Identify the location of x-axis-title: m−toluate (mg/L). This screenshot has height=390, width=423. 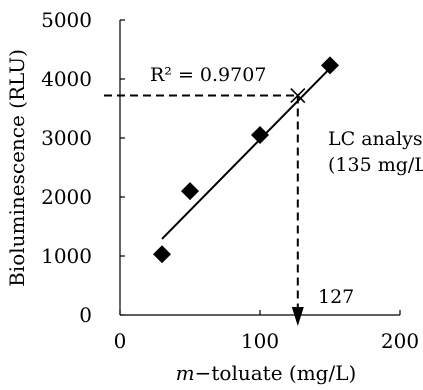
(266, 373).